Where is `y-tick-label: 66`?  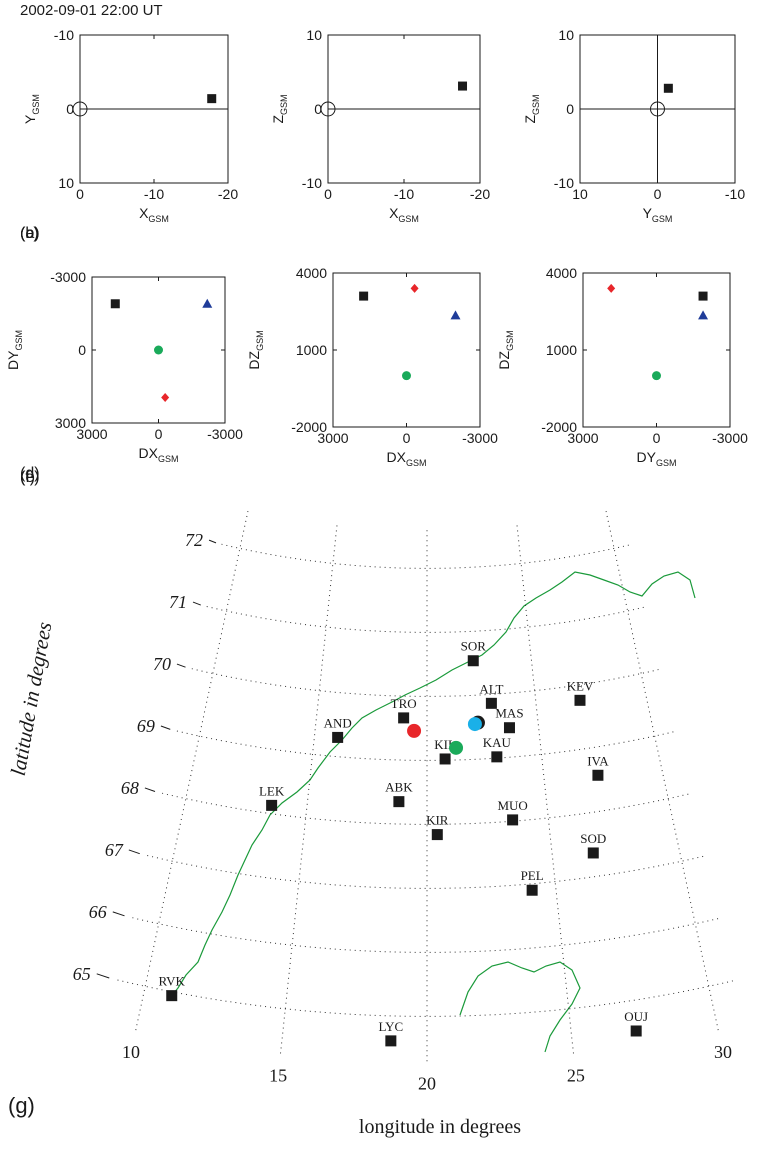
y-tick-label: 66 is located at coordinates (98, 912).